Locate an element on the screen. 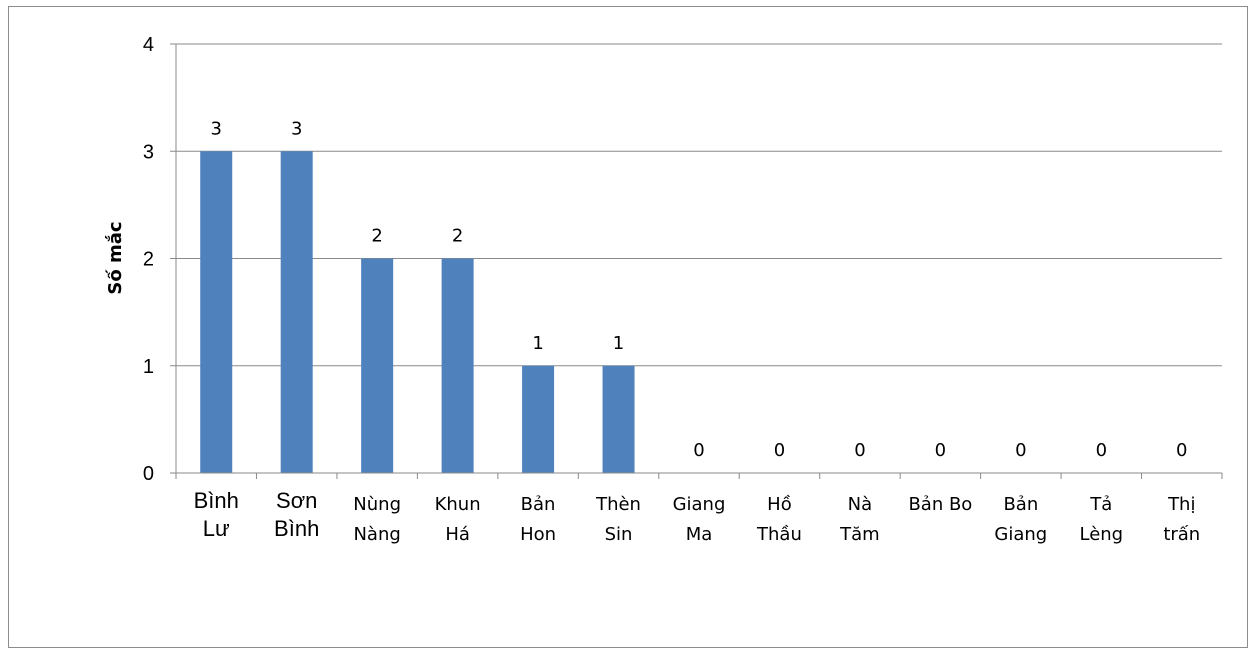 The width and height of the screenshot is (1254, 650). x-tick-label: Khun Há is located at coordinates (458, 519).